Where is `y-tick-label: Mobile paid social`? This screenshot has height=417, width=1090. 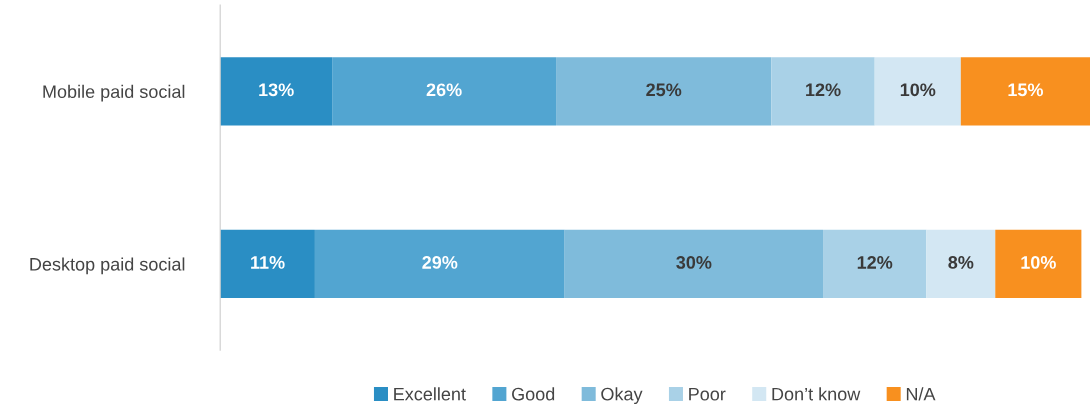 y-tick-label: Mobile paid social is located at coordinates (114, 93).